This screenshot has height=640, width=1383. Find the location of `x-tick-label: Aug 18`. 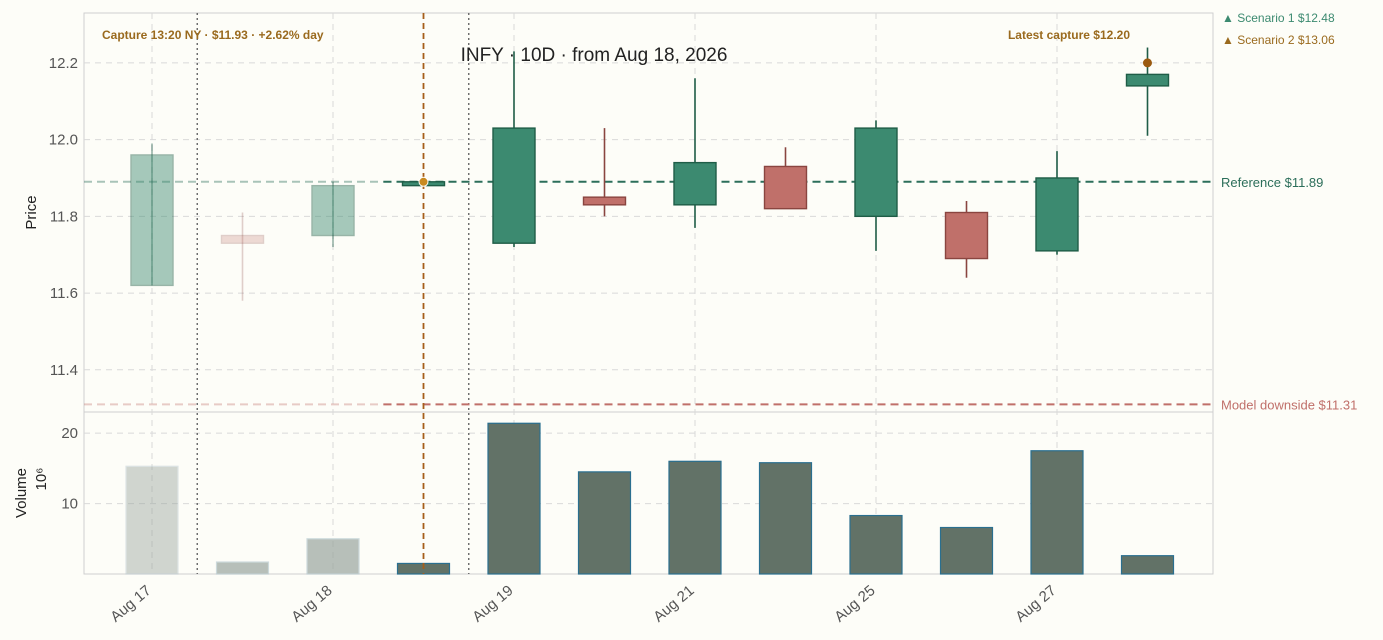

x-tick-label: Aug 18 is located at coordinates (311, 604).